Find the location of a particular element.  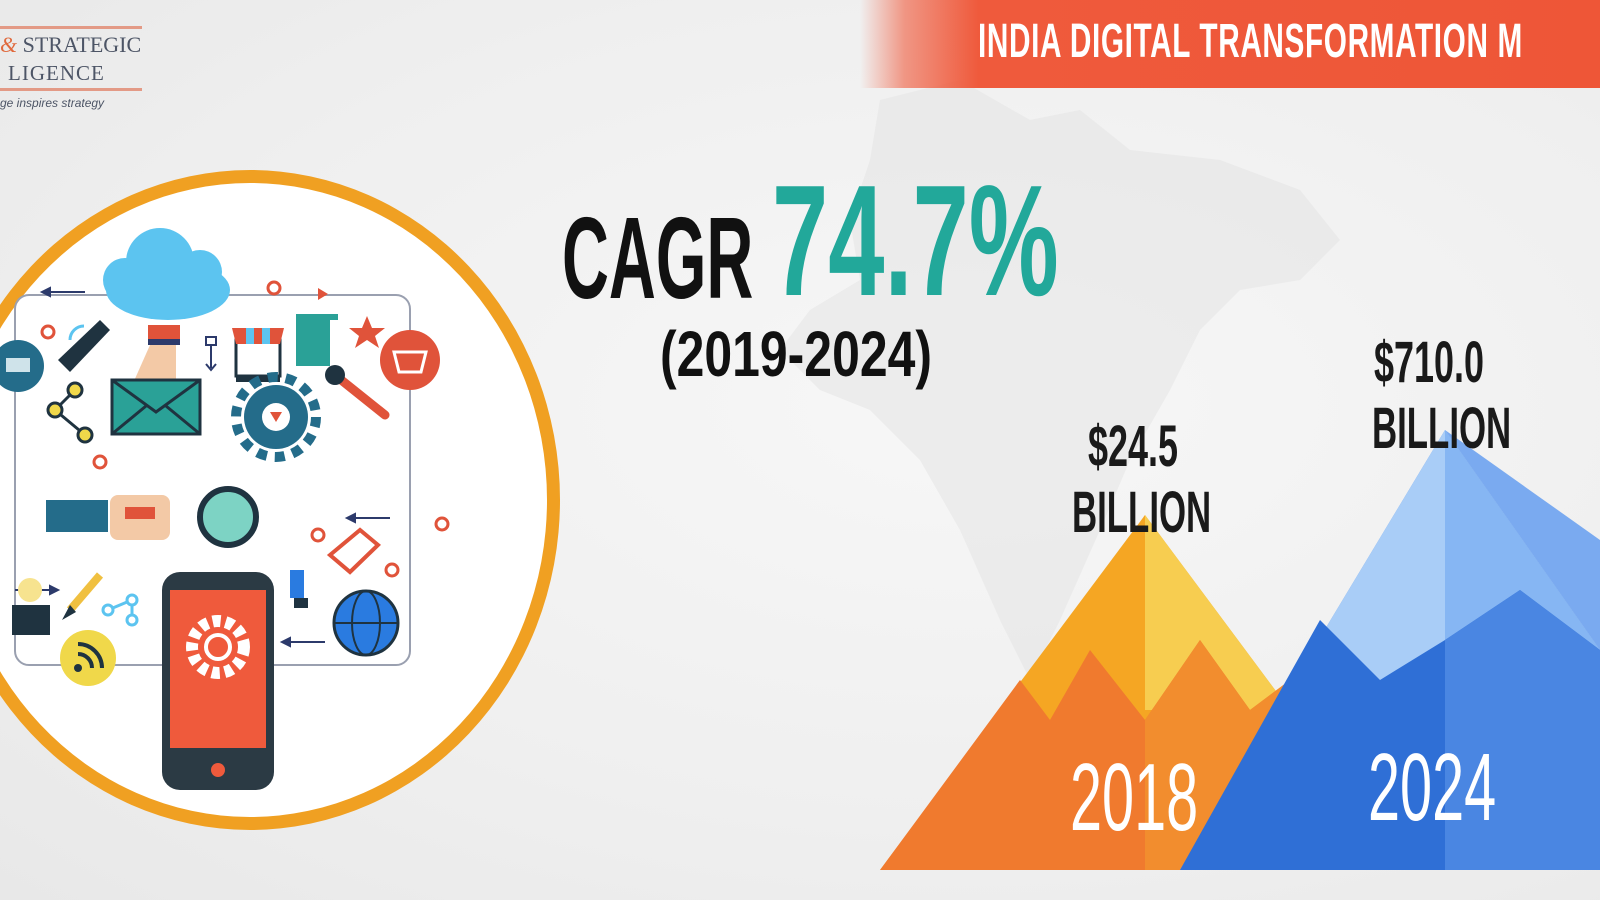

logo-rule-top is located at coordinates (71, 27).